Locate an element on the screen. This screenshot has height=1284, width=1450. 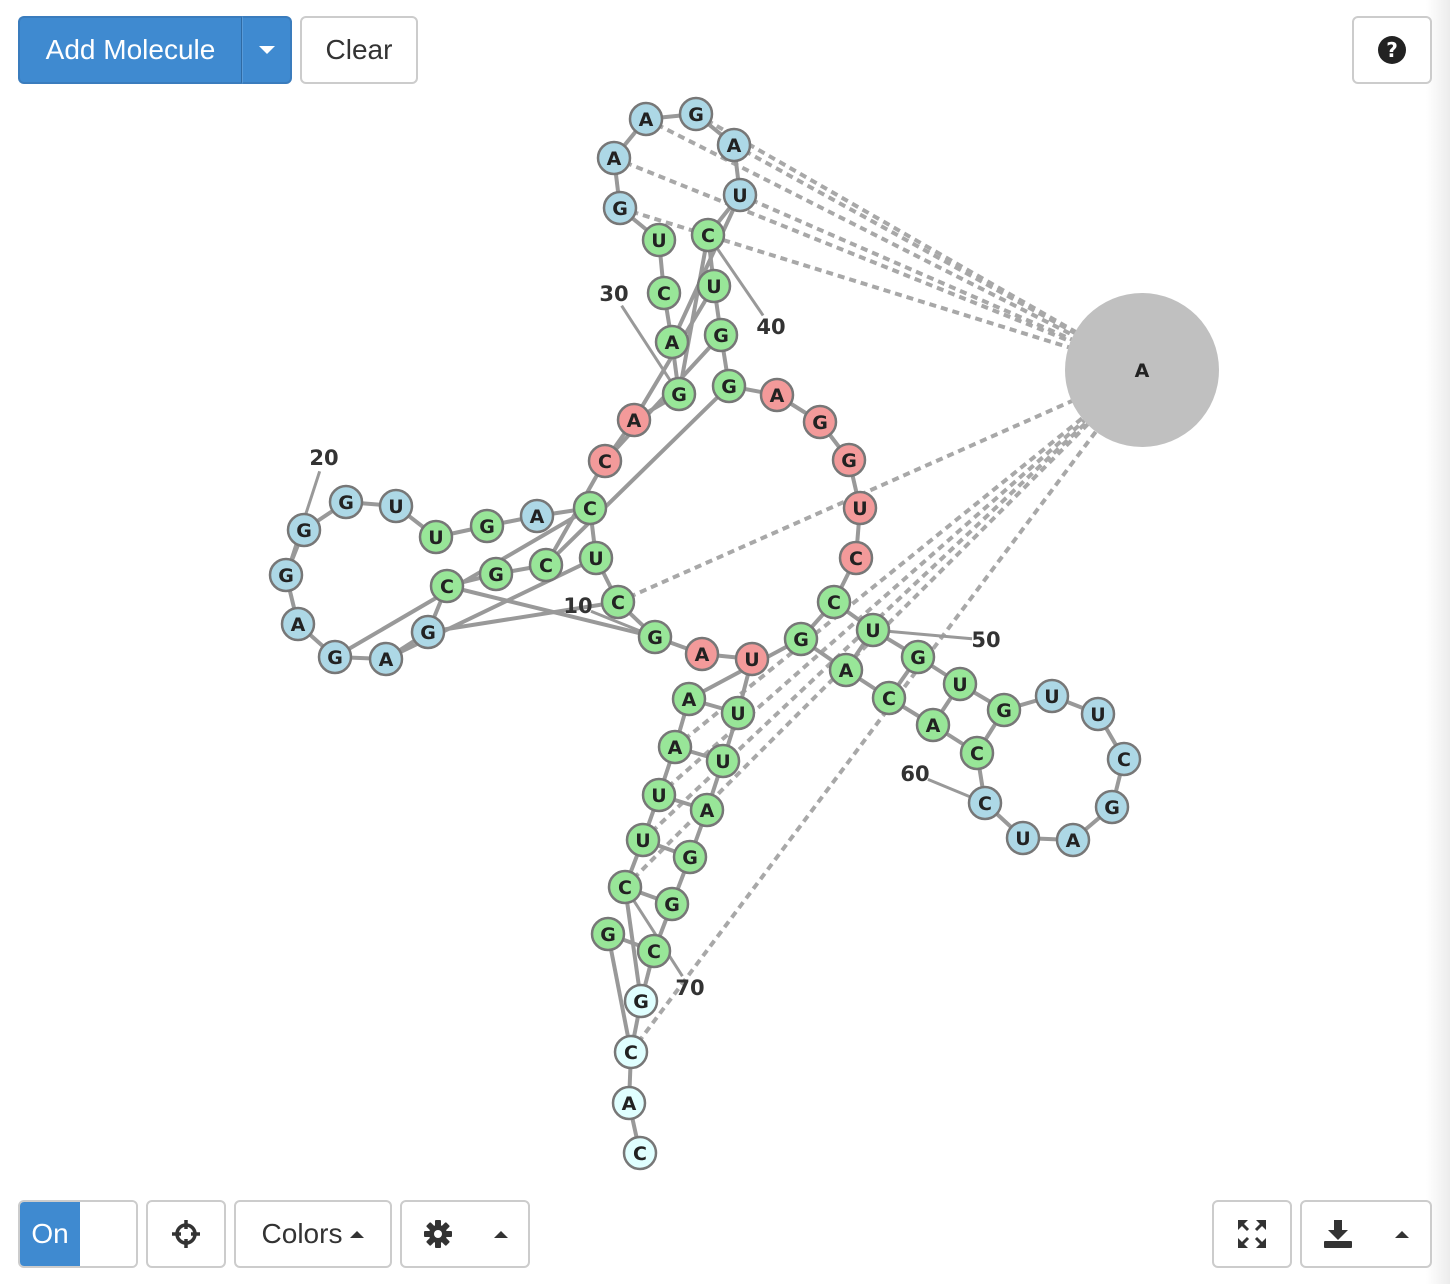
index-tick is located at coordinates (930, 635).